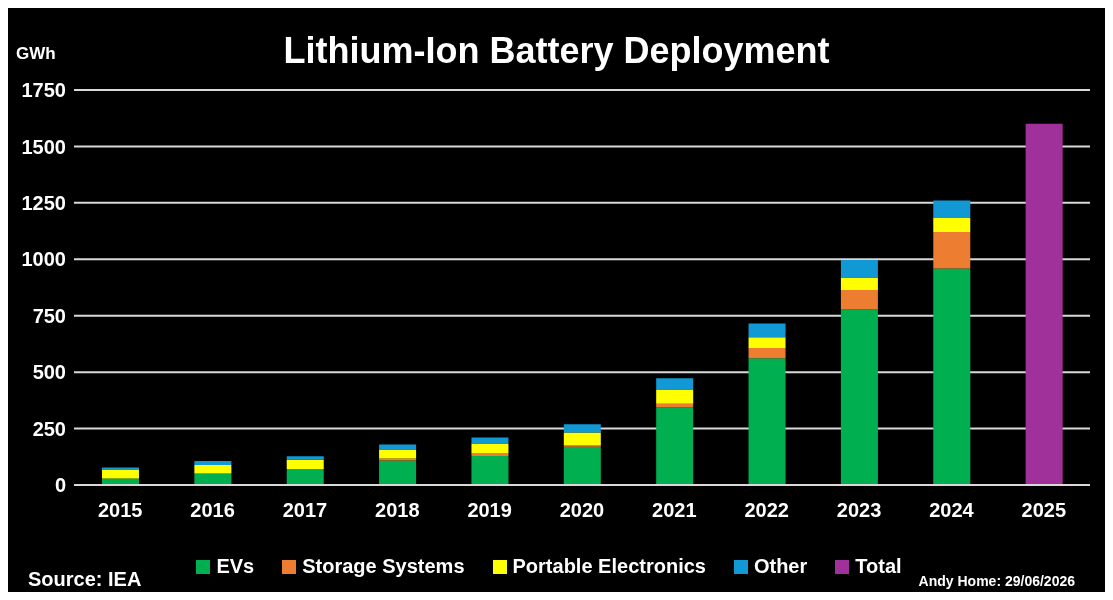  I want to click on x-tick-label: 2018, so click(397, 510).